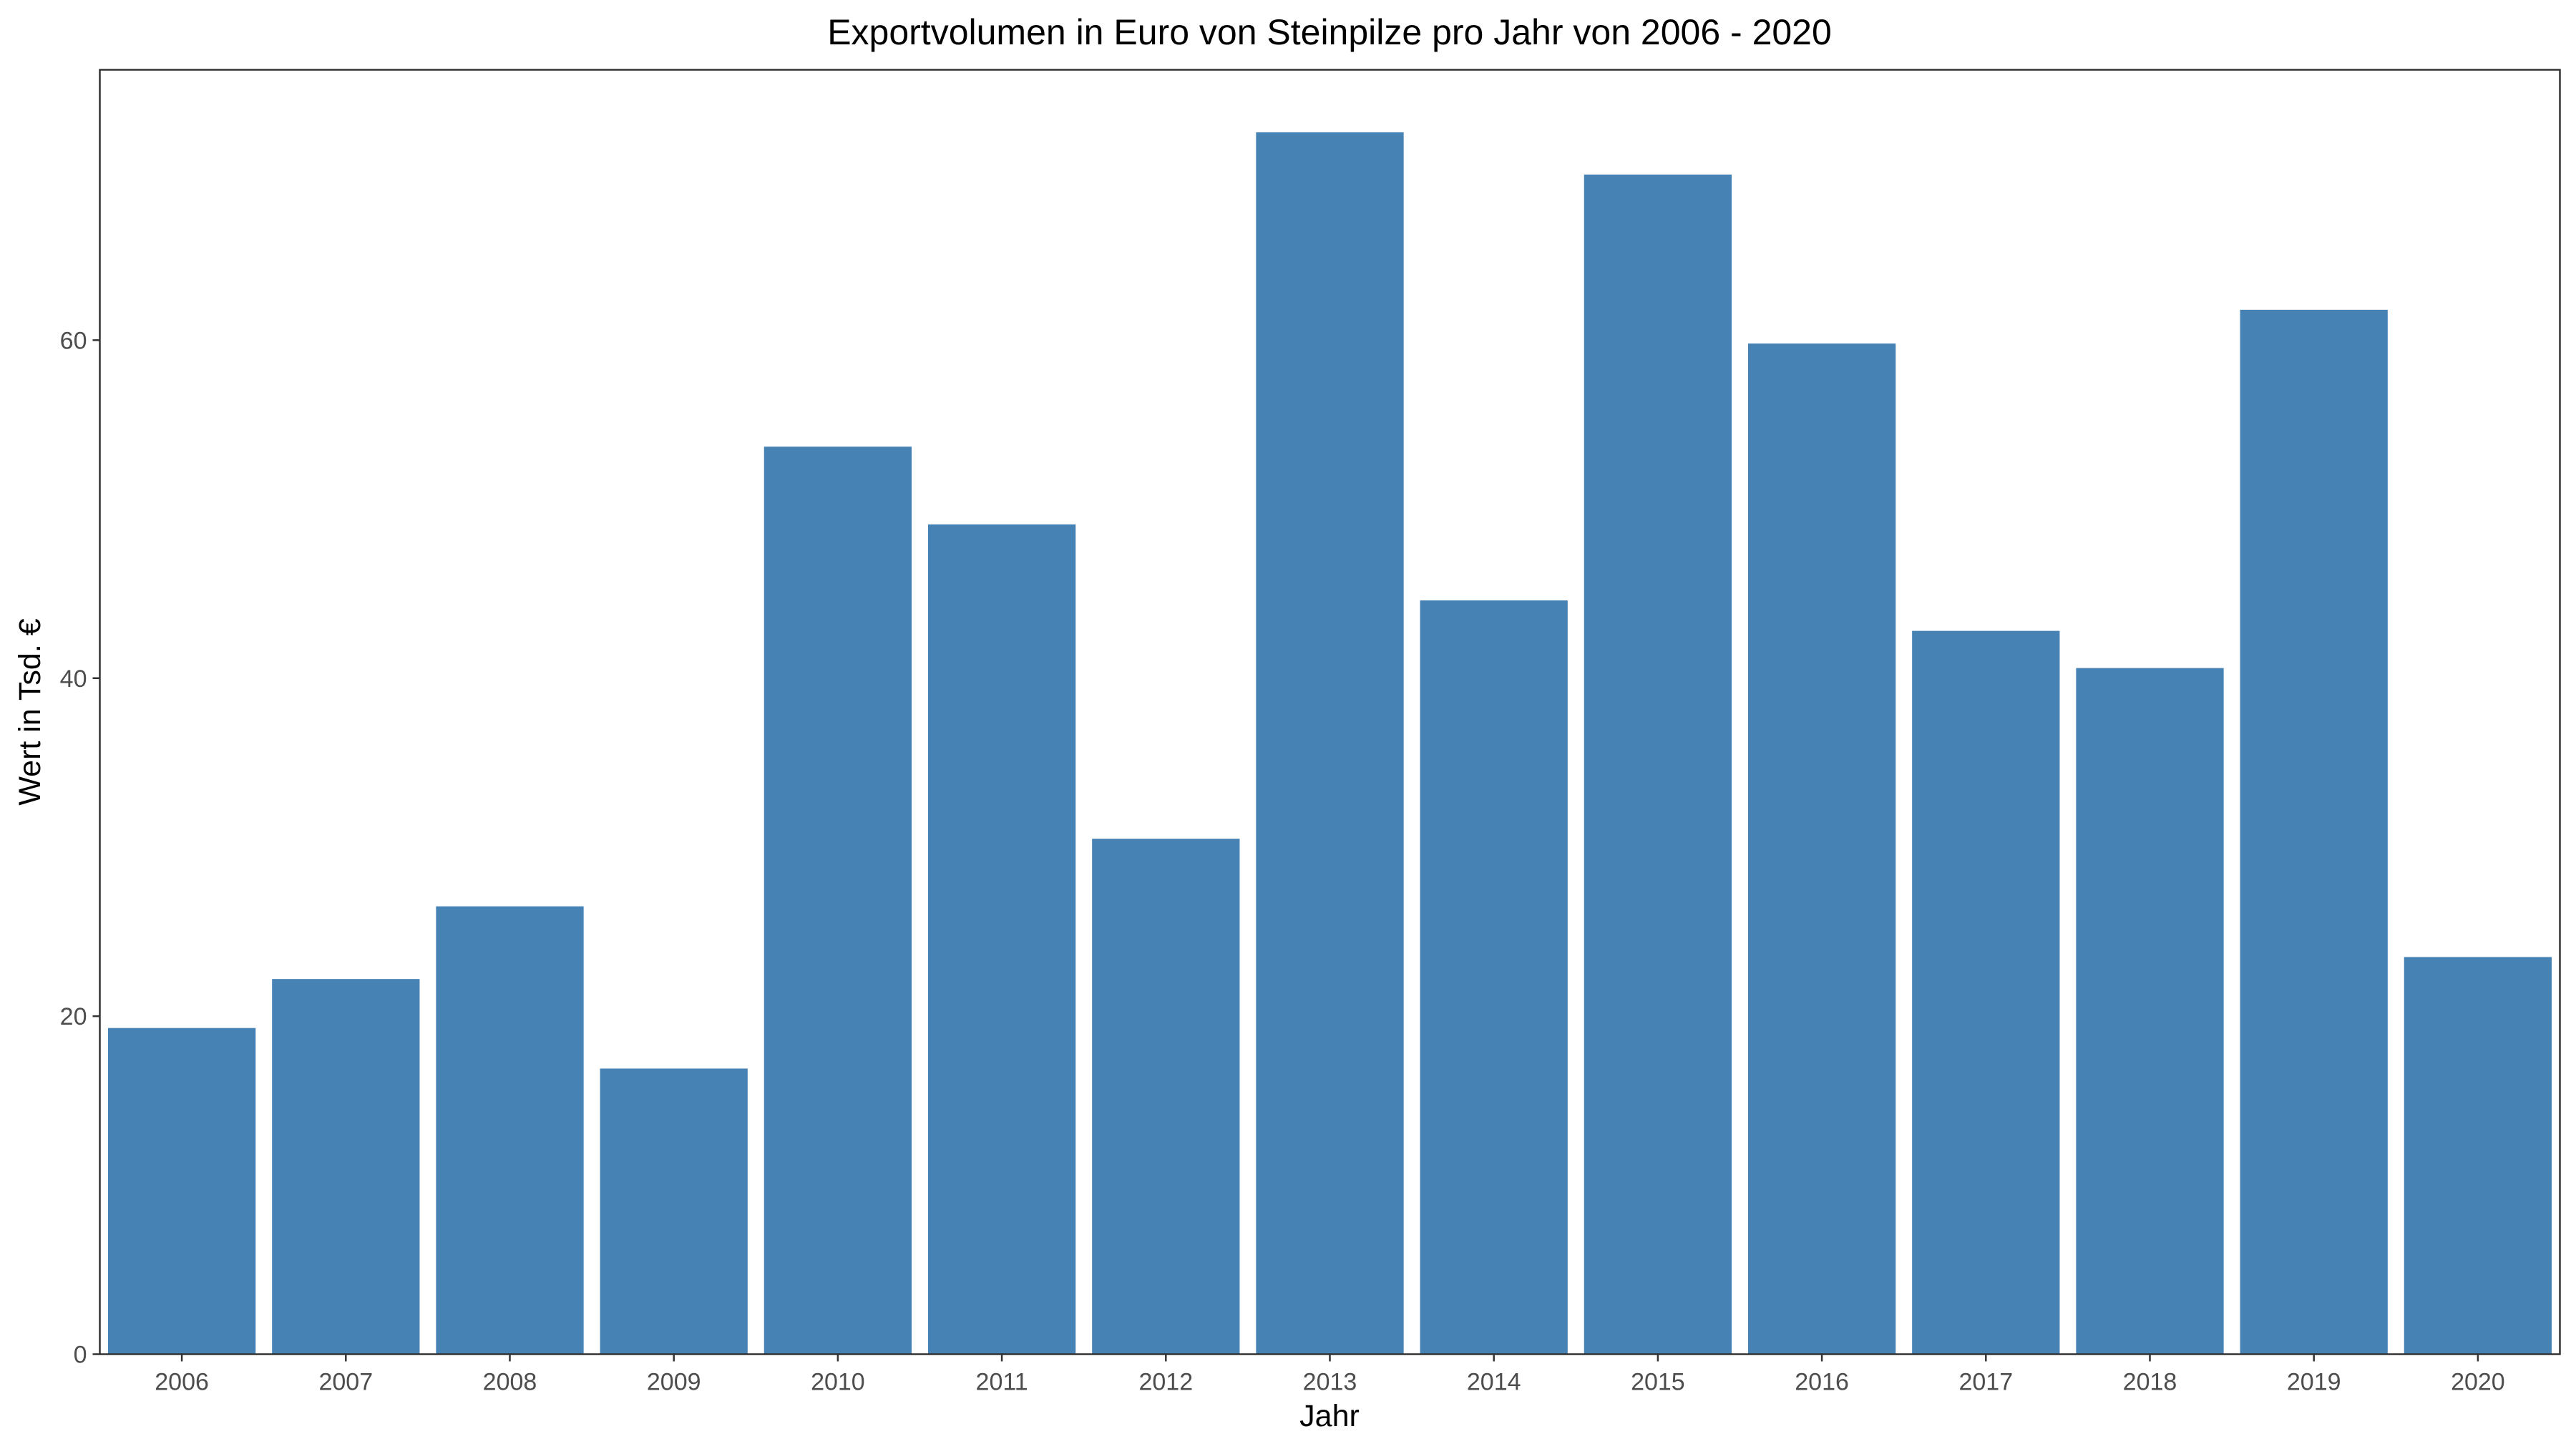 The image size is (2576, 1449). What do you see at coordinates (346, 1167) in the screenshot?
I see `bar-2007` at bounding box center [346, 1167].